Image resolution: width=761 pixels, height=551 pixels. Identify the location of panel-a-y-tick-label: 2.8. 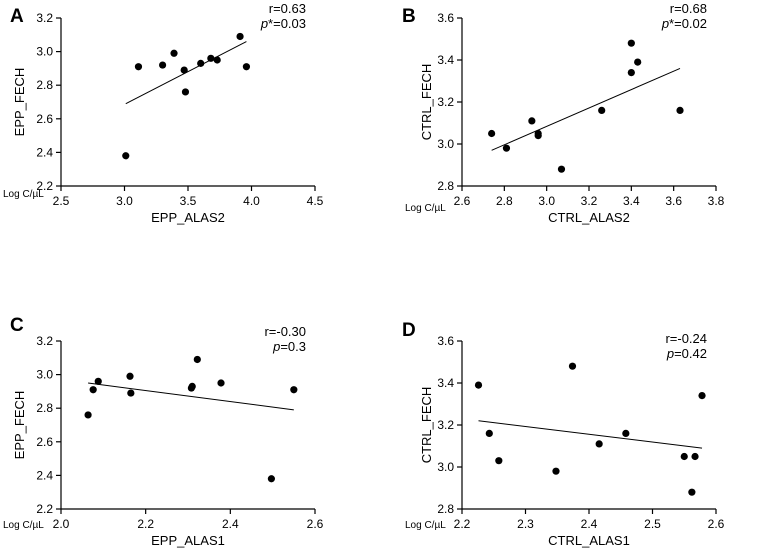
(44, 85).